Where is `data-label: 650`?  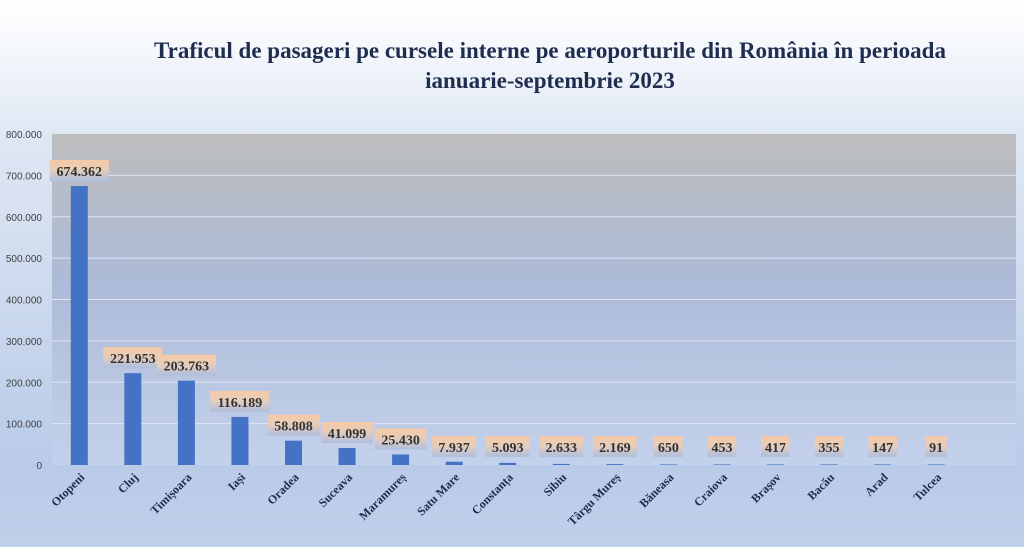
data-label: 650 is located at coordinates (668, 448).